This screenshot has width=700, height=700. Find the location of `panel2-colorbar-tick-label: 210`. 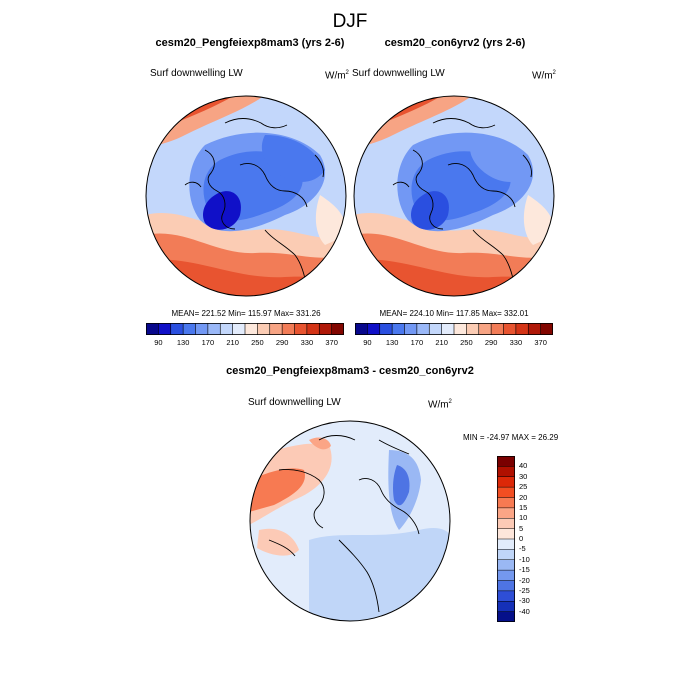

panel2-colorbar-tick-label: 210 is located at coordinates (441, 342).